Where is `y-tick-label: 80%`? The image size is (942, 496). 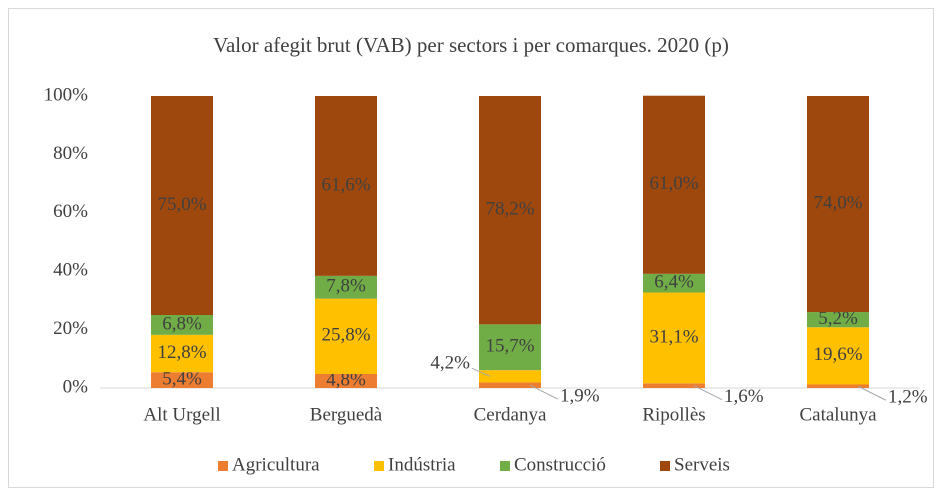
y-tick-label: 80% is located at coordinates (70, 153).